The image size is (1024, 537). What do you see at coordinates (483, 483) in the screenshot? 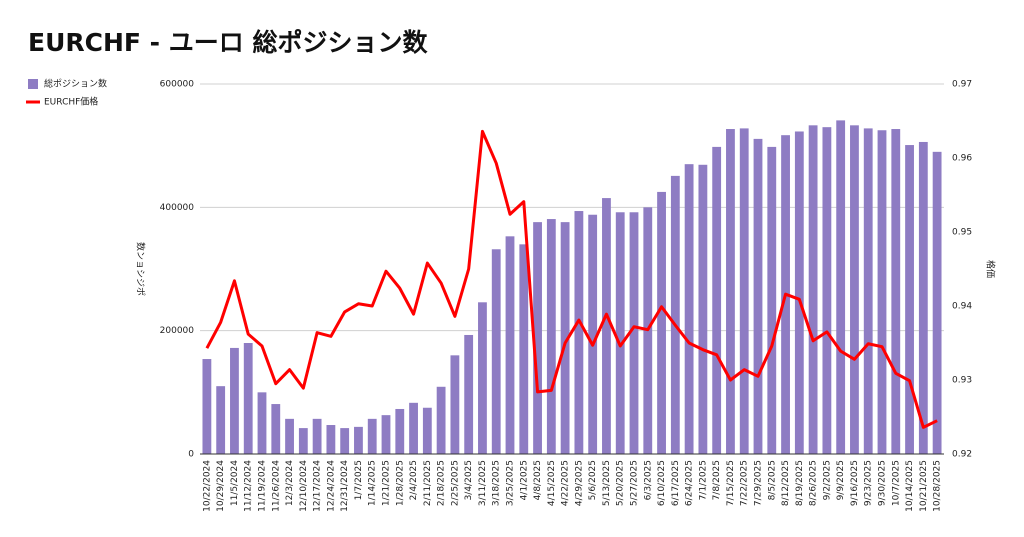
I see `x-tick-label: 3/11/2025` at bounding box center [483, 483].